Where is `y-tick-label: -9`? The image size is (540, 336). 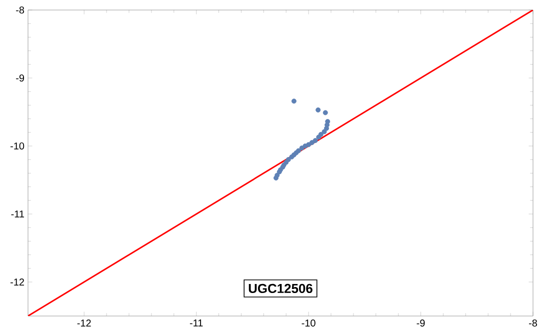
y-tick-label: -9 is located at coordinates (20, 78).